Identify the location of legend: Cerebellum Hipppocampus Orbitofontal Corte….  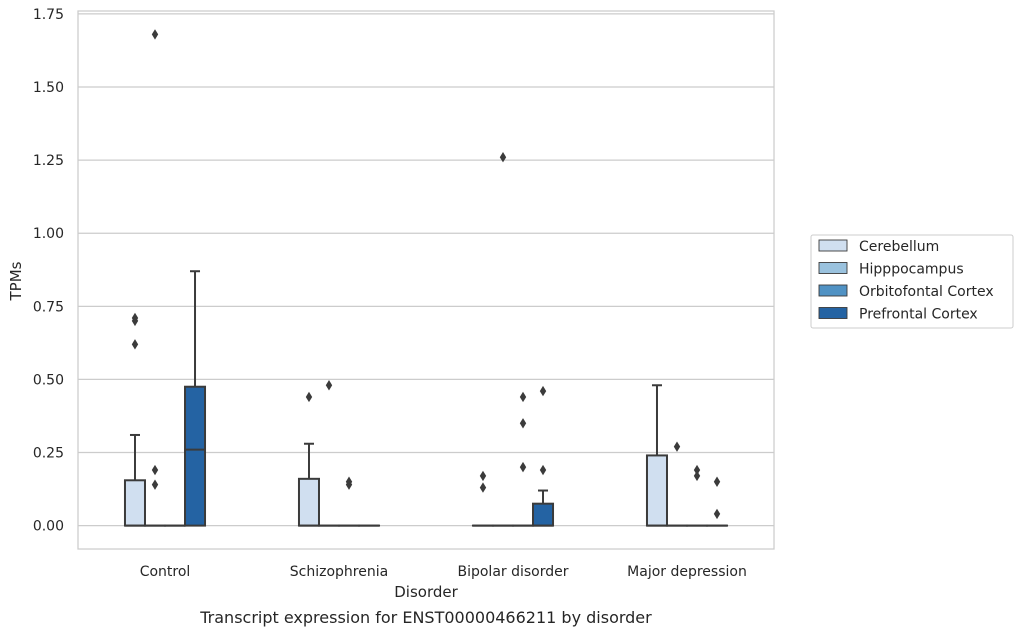
(912, 281).